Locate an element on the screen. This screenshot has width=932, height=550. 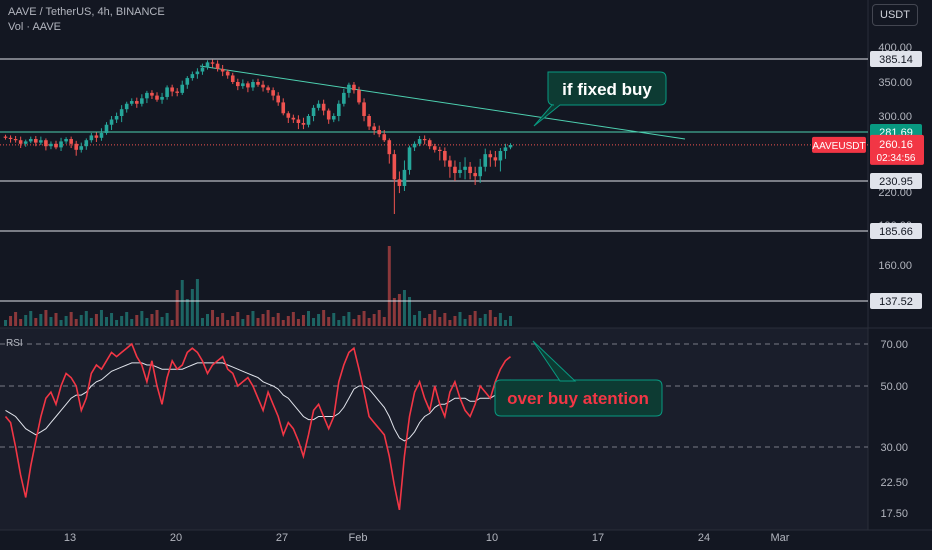
currency-button: USDT is located at coordinates (895, 15).